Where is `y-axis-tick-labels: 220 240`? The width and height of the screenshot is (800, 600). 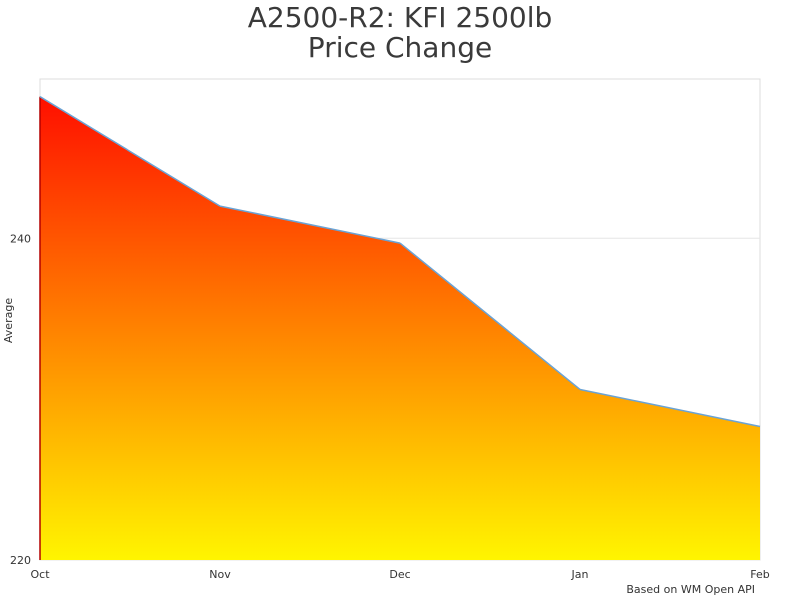
y-axis-tick-labels: 220 240 is located at coordinates (20, 399).